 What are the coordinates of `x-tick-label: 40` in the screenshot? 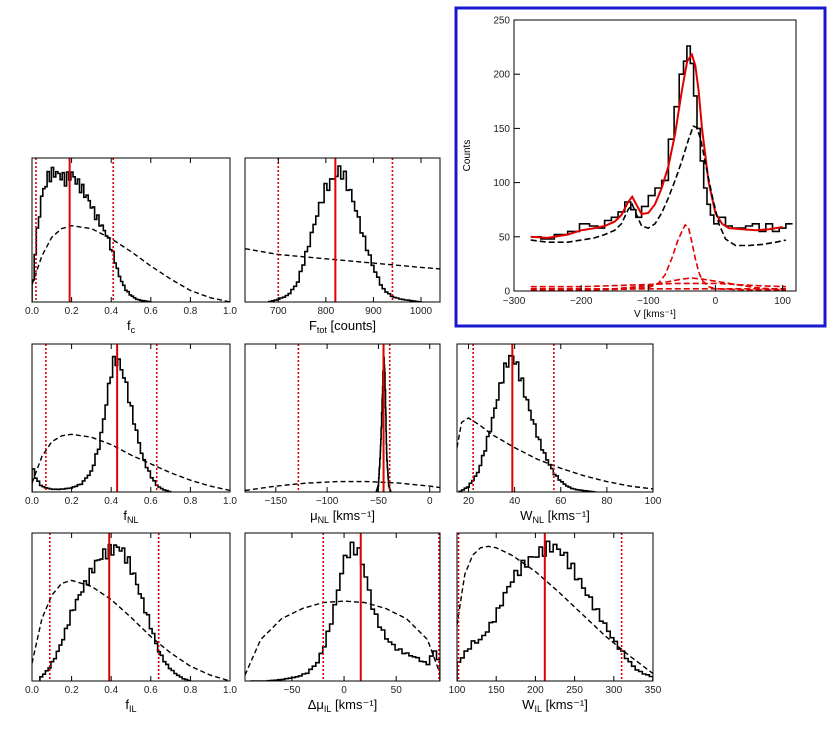 It's located at (515, 501).